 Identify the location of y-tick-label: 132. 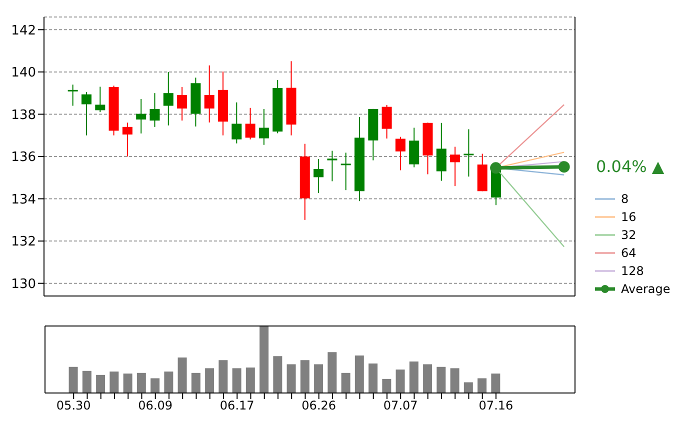
(23, 242).